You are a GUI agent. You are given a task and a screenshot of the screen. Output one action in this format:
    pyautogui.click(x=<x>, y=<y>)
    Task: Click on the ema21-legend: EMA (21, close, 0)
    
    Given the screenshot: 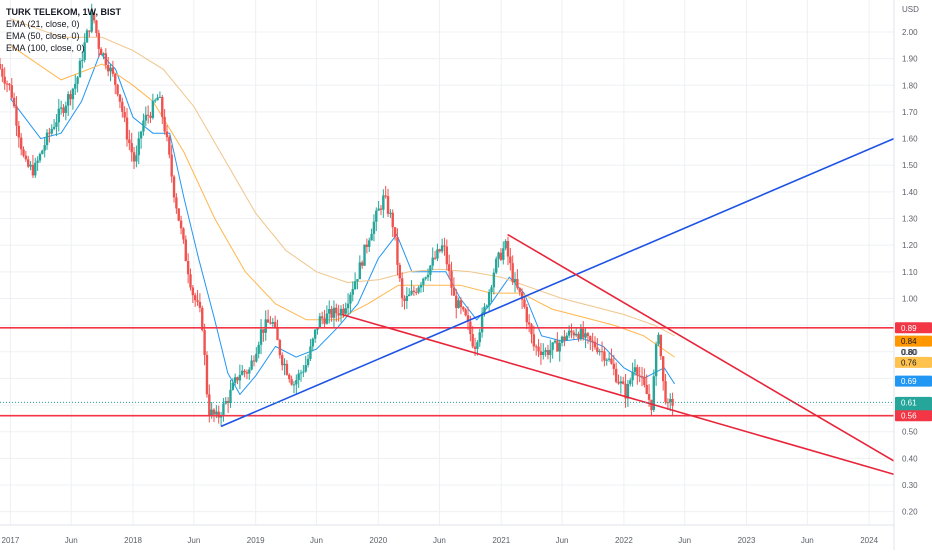 What is the action you would take?
    pyautogui.click(x=43, y=24)
    